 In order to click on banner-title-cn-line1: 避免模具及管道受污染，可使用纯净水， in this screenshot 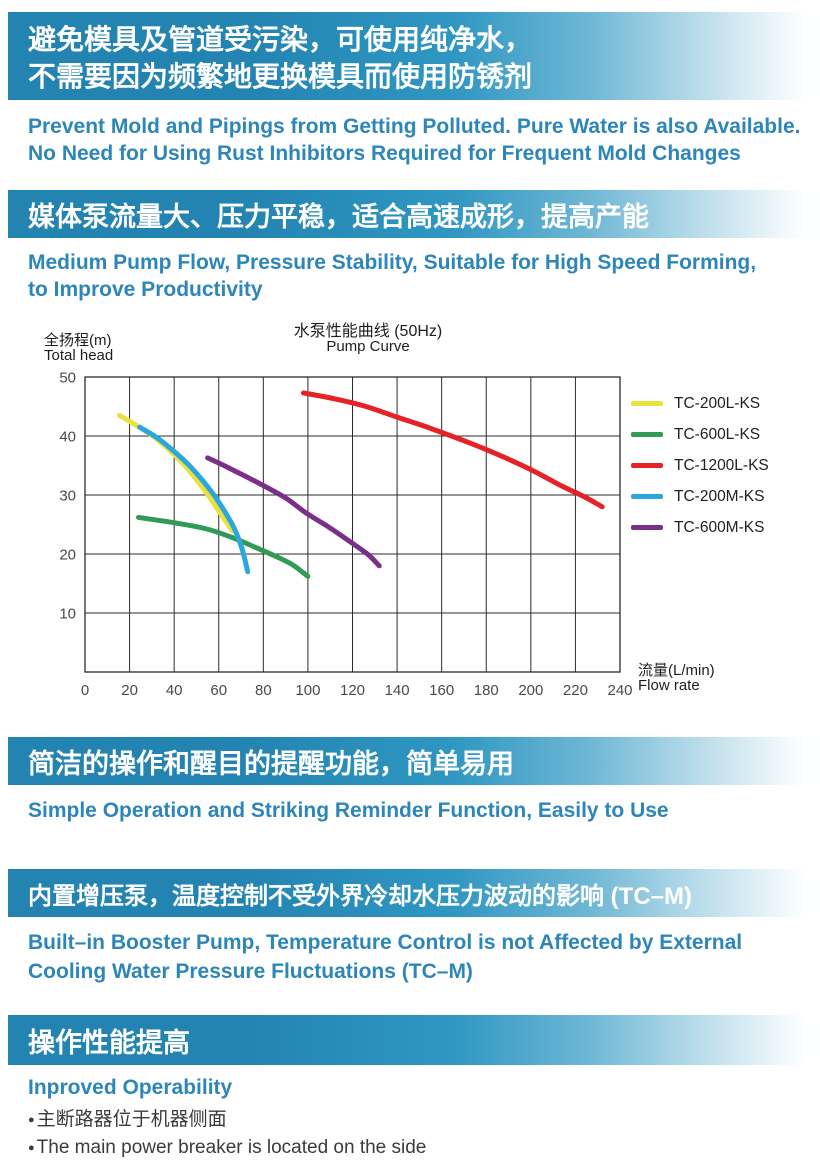, I will do `click(280, 39)`.